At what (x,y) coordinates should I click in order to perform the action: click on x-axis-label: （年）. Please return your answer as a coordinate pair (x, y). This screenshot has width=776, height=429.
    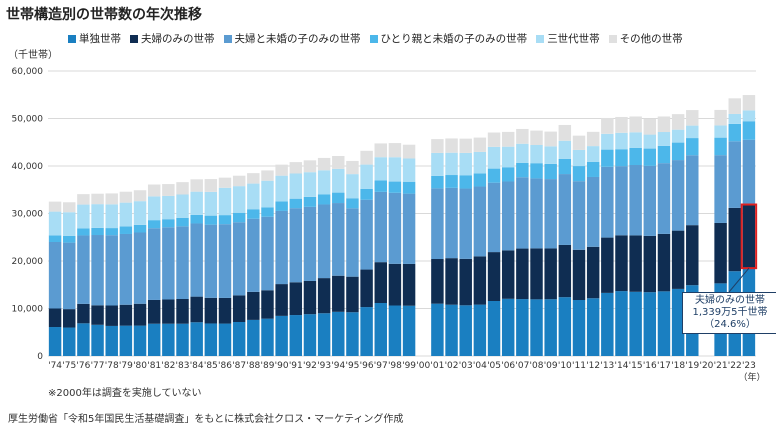
    Looking at the image, I should click on (751, 377).